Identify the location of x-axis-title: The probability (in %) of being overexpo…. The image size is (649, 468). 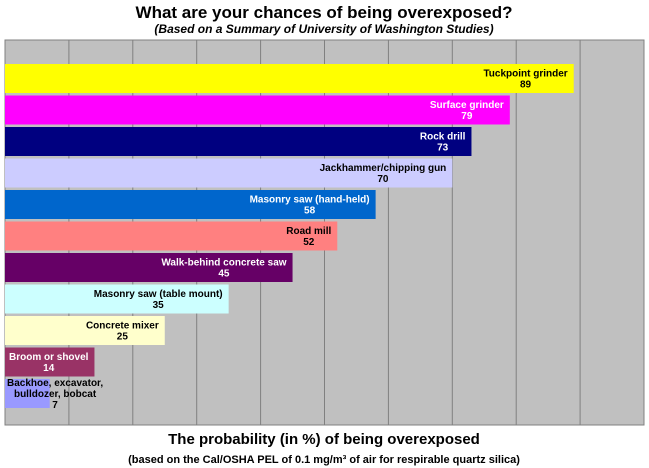
(324, 439).